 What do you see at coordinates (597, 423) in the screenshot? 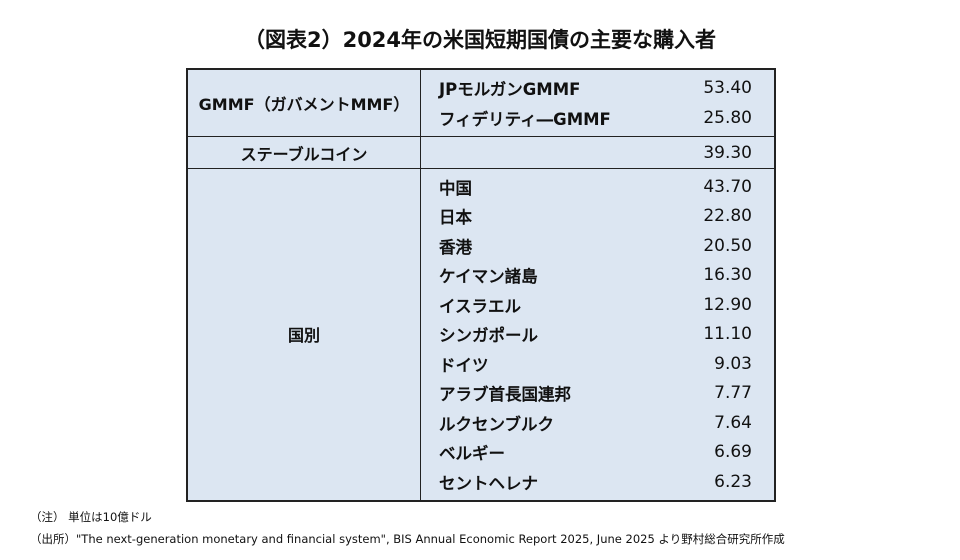
I see `table-row: ルクセンブルク 7.64` at bounding box center [597, 423].